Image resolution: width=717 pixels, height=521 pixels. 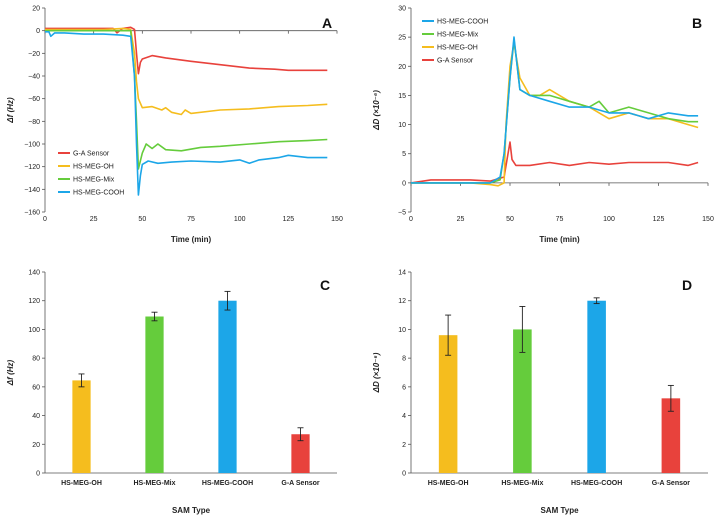 What do you see at coordinates (34, 273) in the screenshot?
I see `y-tick-label: 140` at bounding box center [34, 273].